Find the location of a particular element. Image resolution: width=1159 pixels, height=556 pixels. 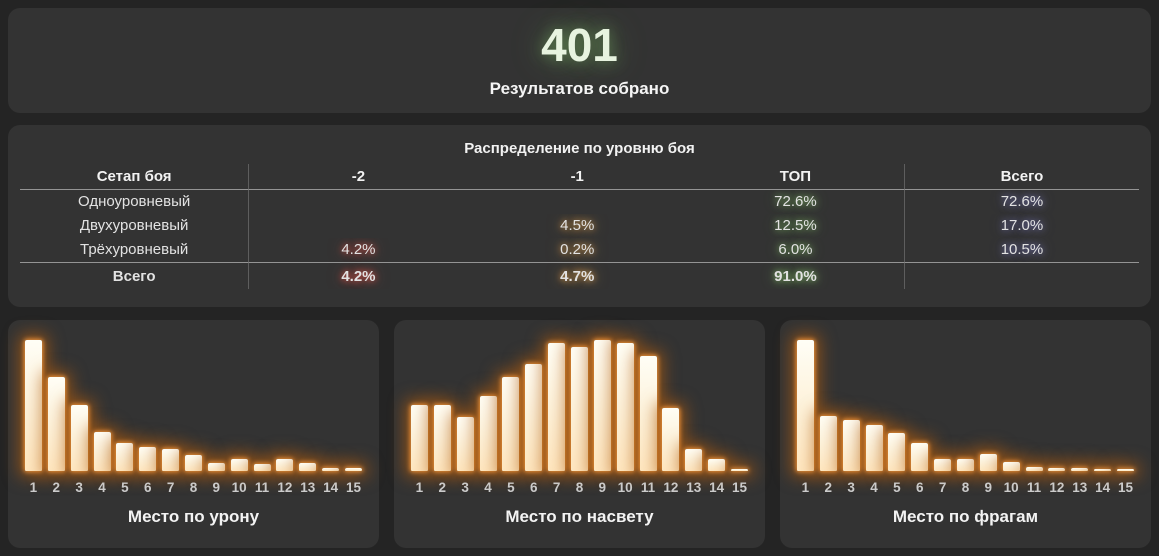

bar-slot: 14 is located at coordinates (330, 416).